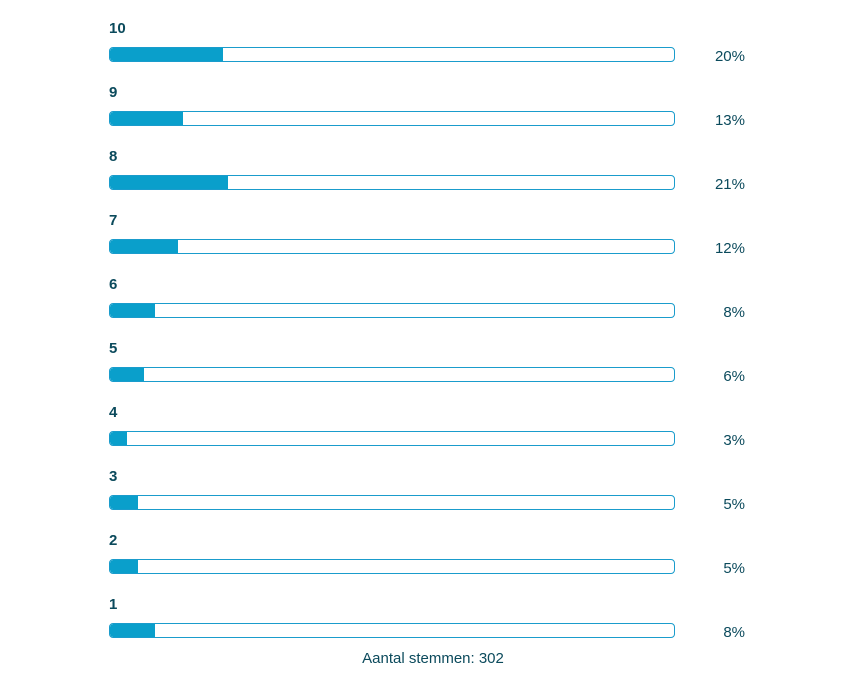 Image resolution: width=866 pixels, height=686 pixels. Describe the element at coordinates (113, 540) in the screenshot. I see `rating-label: 2` at that location.